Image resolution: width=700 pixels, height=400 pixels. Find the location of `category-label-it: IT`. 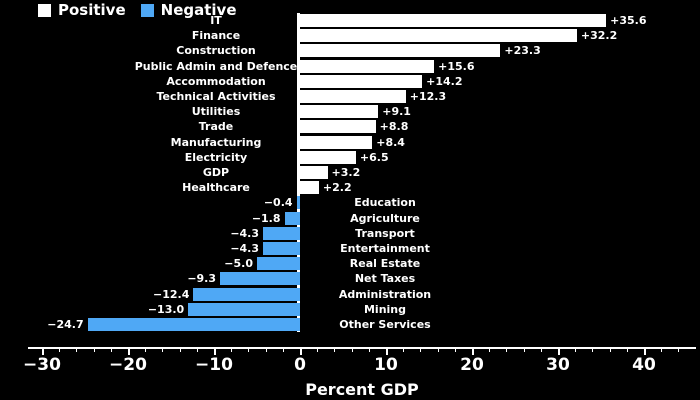

category-label-it: IT is located at coordinates (216, 20).